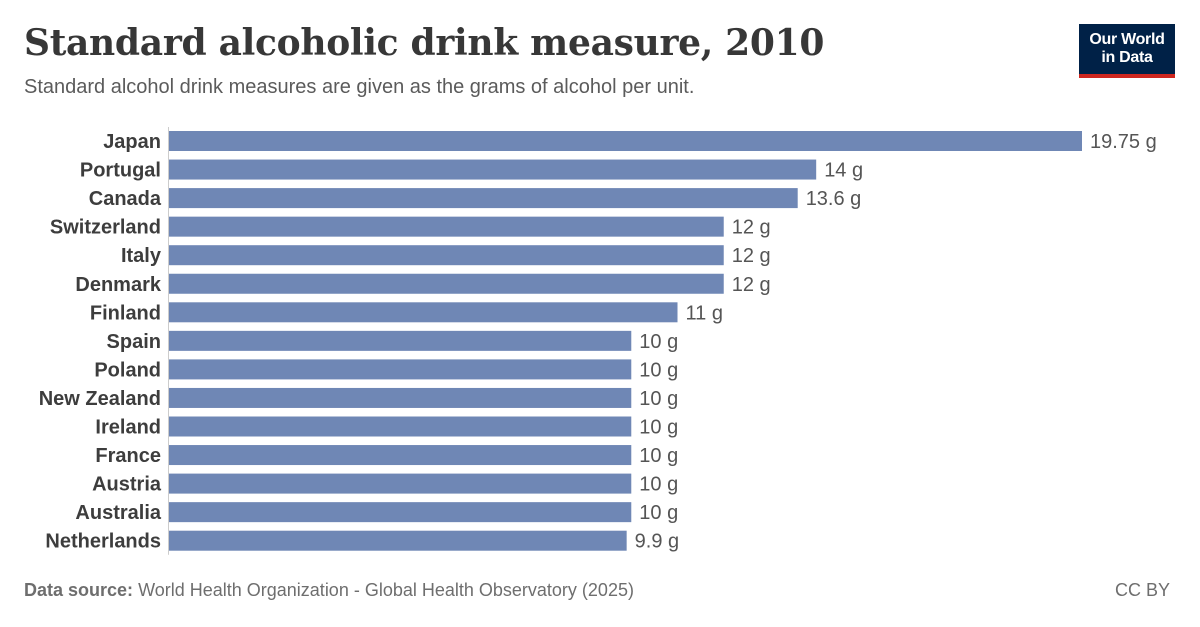 The width and height of the screenshot is (1200, 627). Describe the element at coordinates (120, 171) in the screenshot. I see `category-label: Portugal` at that location.